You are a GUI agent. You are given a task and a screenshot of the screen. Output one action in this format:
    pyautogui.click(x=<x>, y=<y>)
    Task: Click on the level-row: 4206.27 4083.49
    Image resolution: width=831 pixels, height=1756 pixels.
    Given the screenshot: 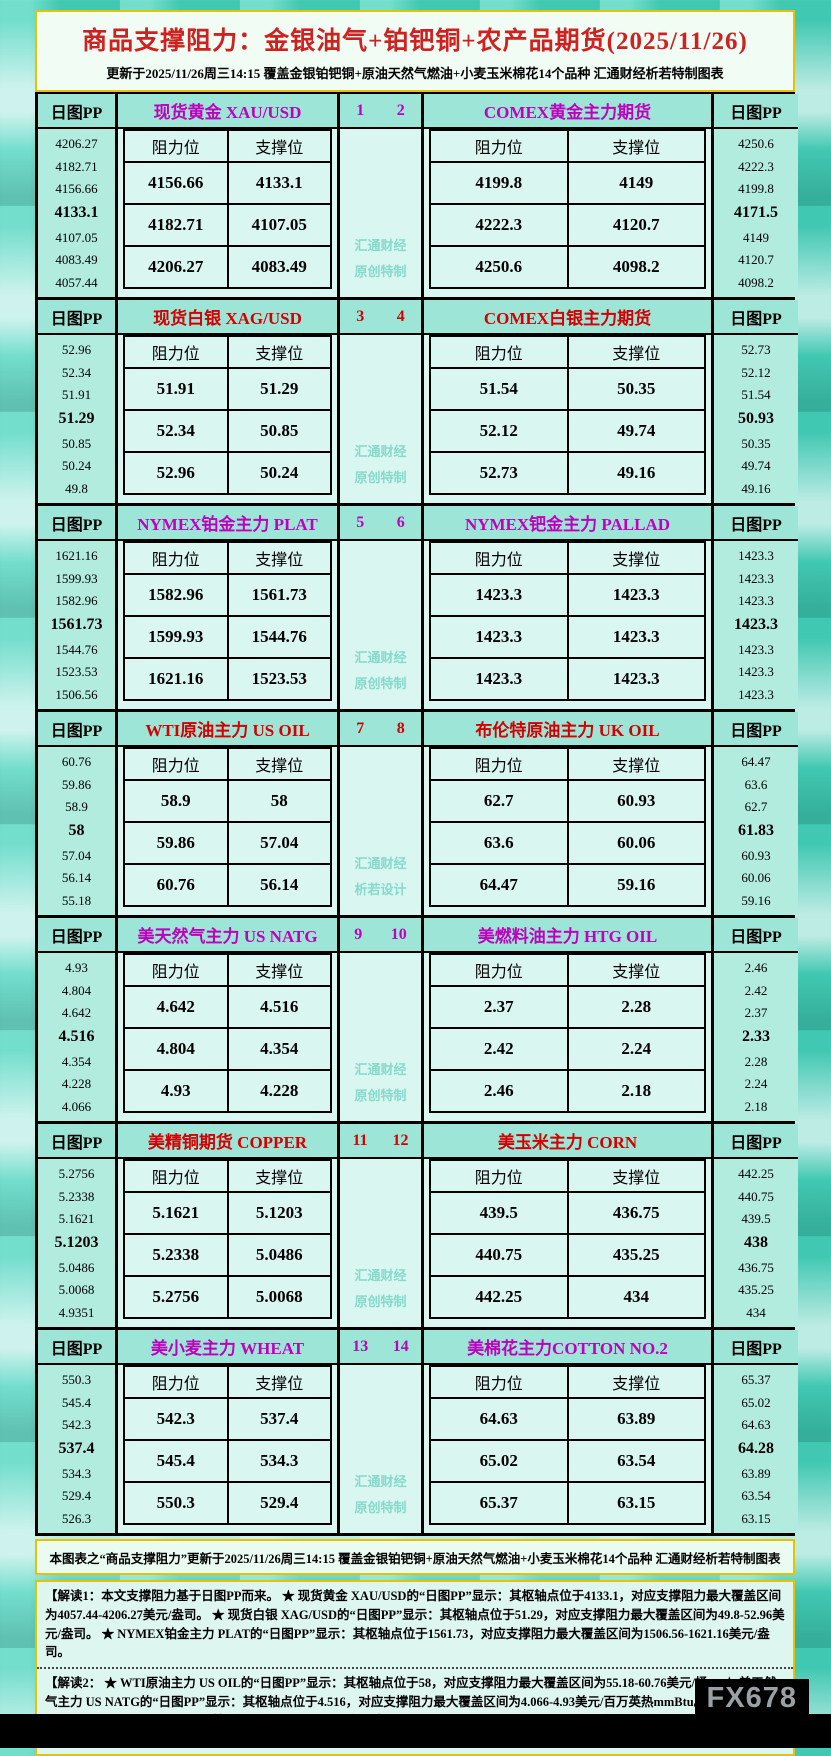 What is the action you would take?
    pyautogui.click(x=227, y=267)
    